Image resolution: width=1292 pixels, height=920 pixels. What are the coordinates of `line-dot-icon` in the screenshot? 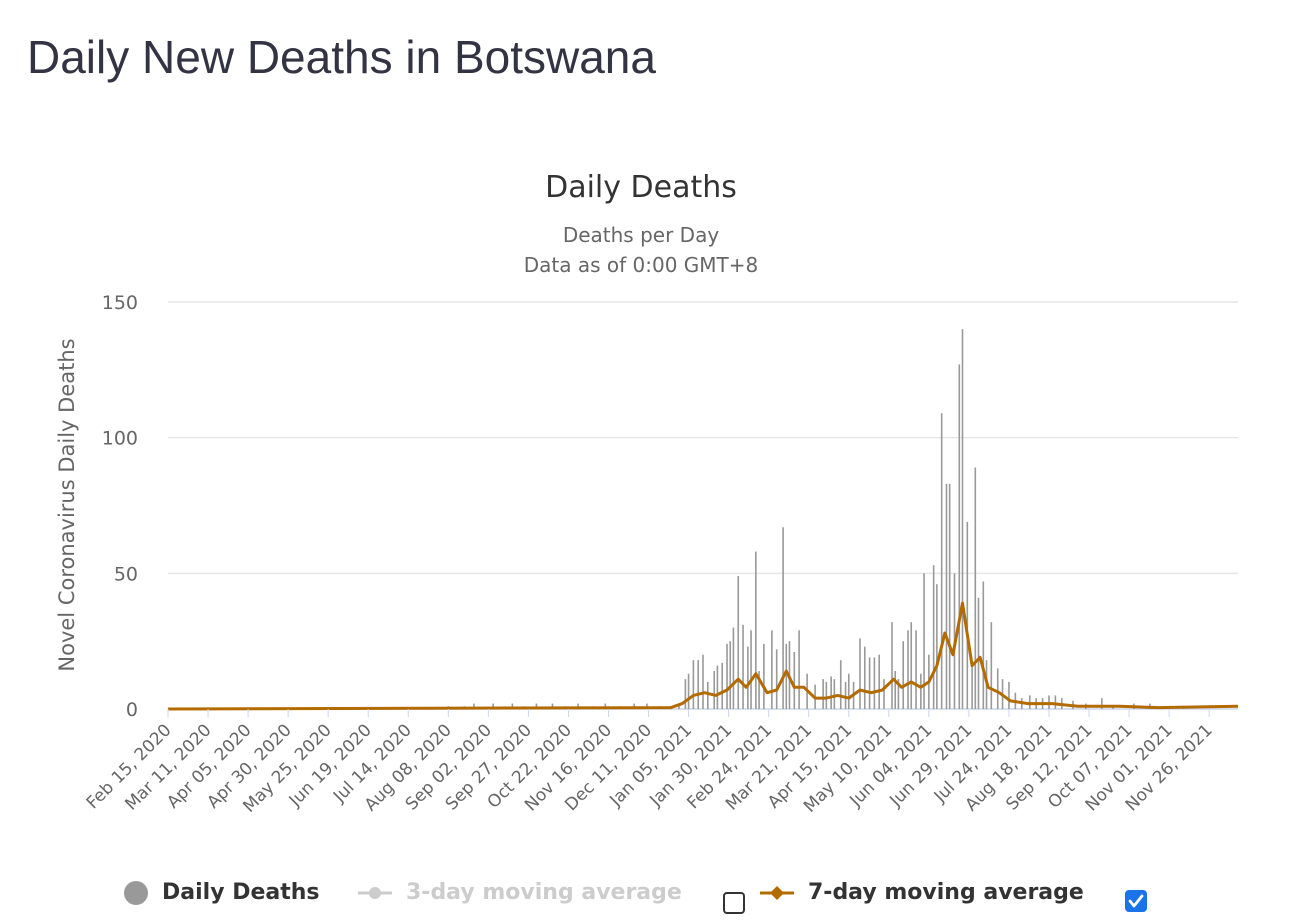 It's located at (375, 893).